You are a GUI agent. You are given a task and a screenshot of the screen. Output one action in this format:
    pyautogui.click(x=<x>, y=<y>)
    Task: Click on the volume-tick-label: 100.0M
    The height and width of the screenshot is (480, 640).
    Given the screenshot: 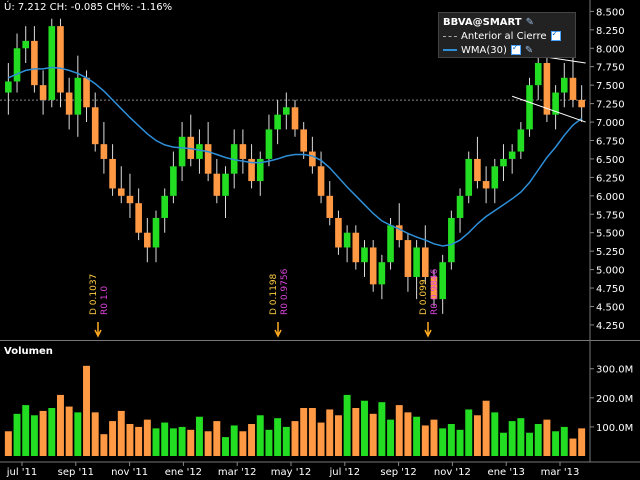 What is the action you would take?
    pyautogui.click(x=614, y=428)
    